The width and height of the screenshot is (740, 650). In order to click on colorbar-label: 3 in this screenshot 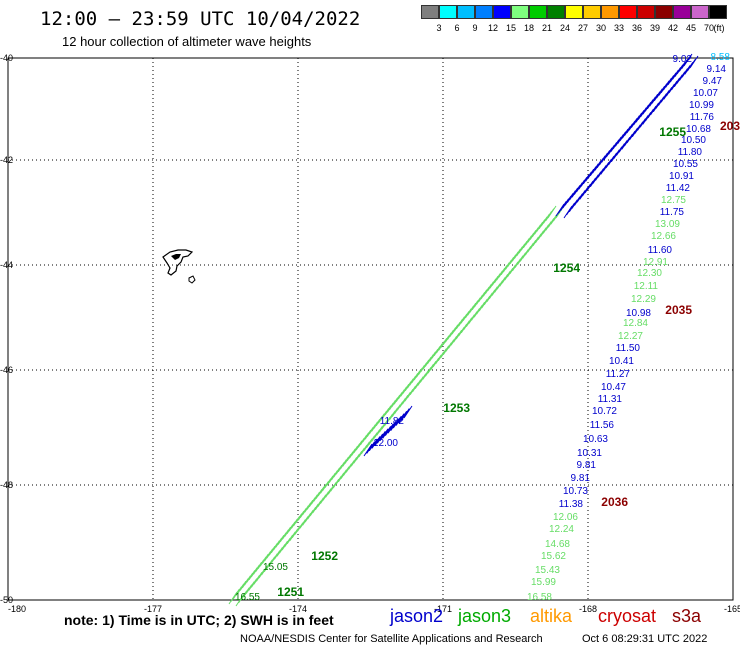, I will do `click(439, 28)`.